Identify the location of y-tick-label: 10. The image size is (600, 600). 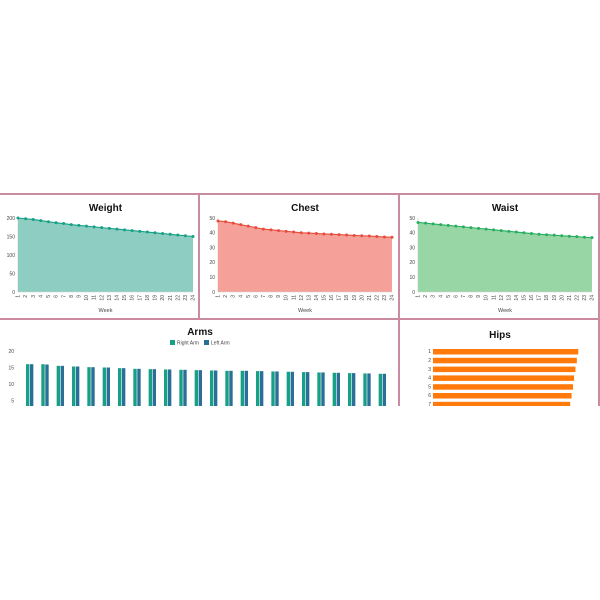
(11, 385).